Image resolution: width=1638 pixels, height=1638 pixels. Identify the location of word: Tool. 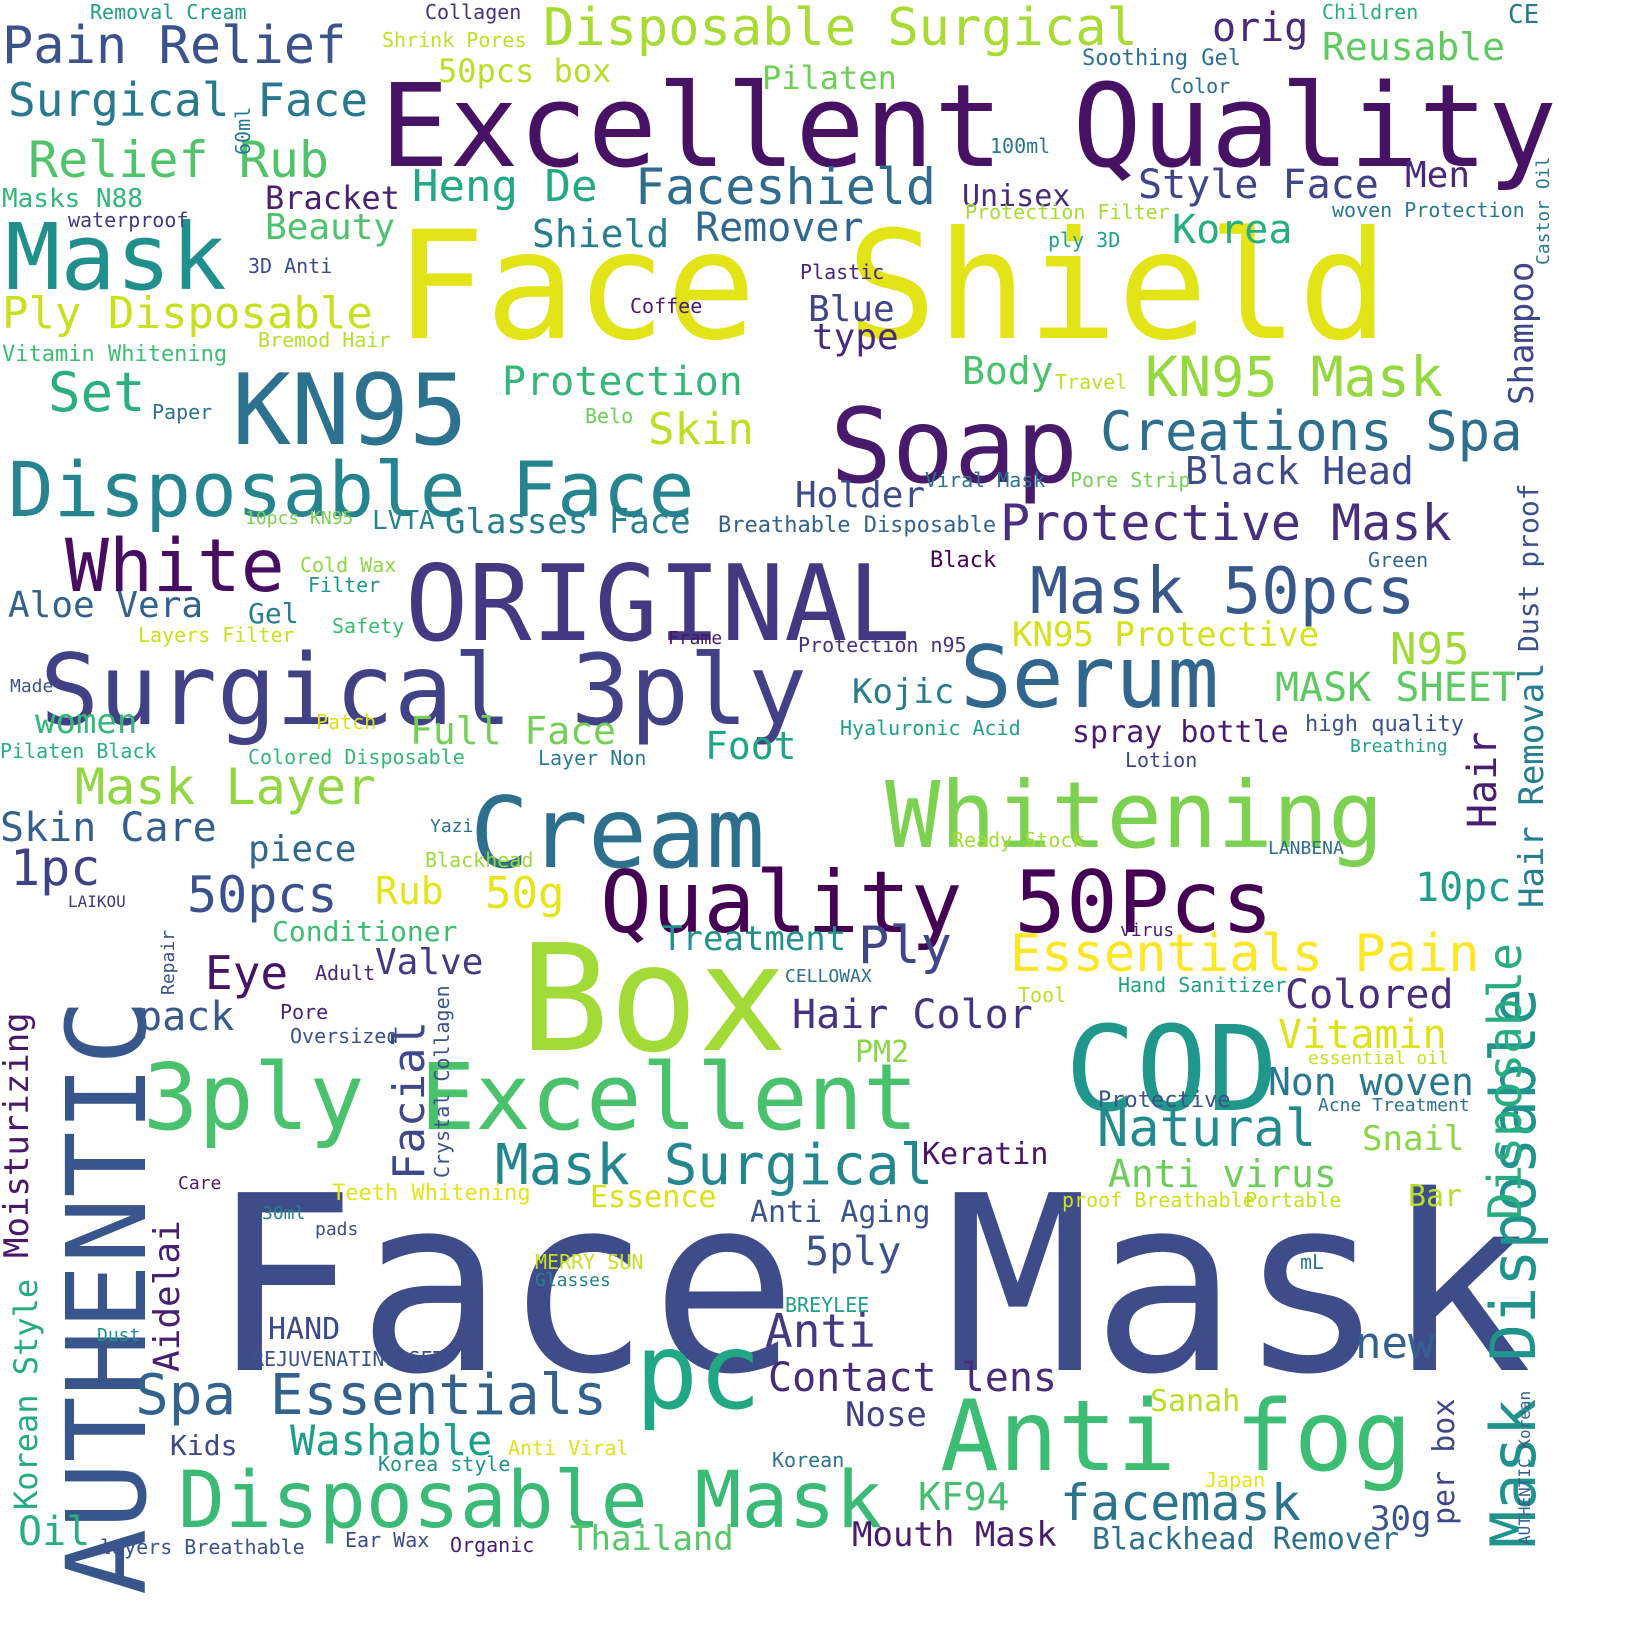
(1042, 995).